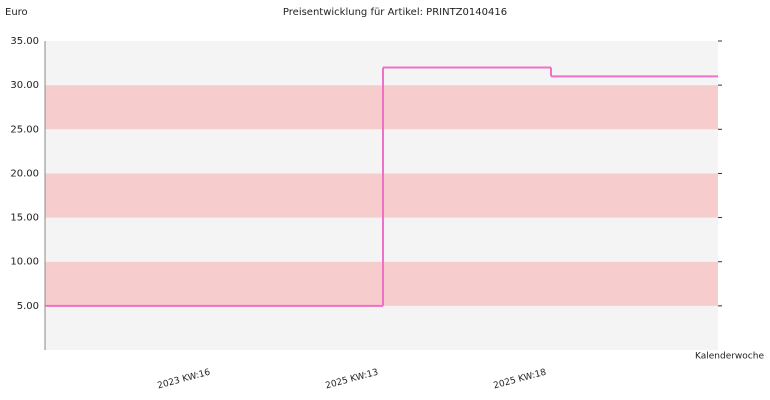 The height and width of the screenshot is (400, 770). Describe the element at coordinates (24, 173) in the screenshot. I see `y-tick-label: 20.00` at that location.